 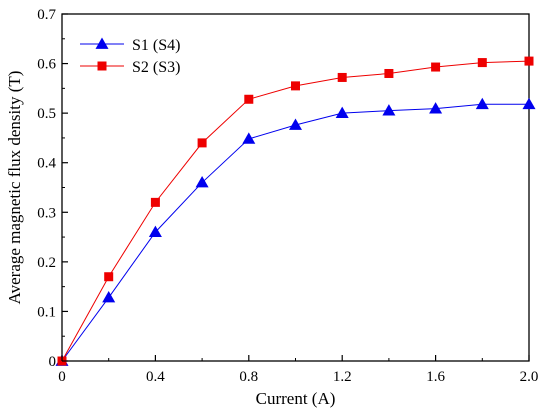 What do you see at coordinates (62, 377) in the screenshot?
I see `x-tick-label: 0` at bounding box center [62, 377].